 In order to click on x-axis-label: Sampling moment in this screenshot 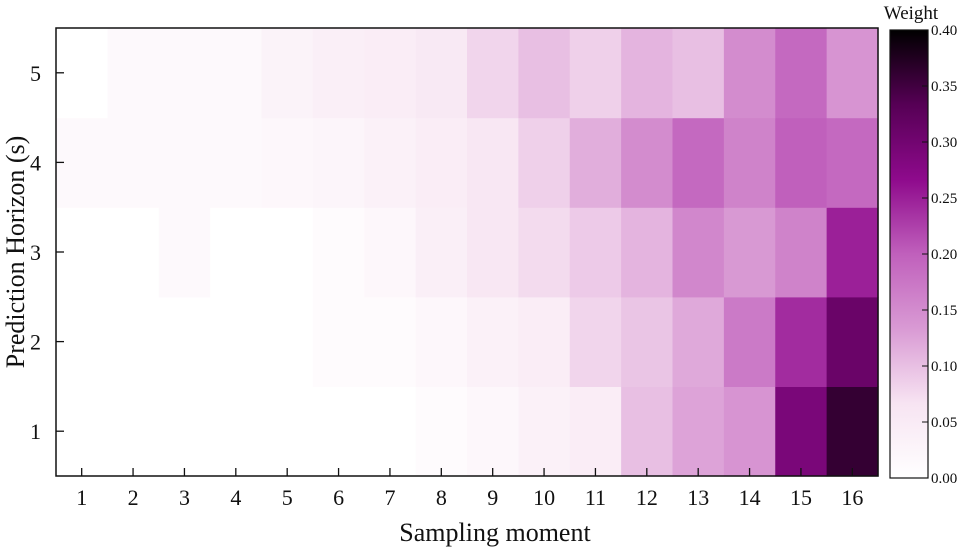, I will do `click(495, 532)`.